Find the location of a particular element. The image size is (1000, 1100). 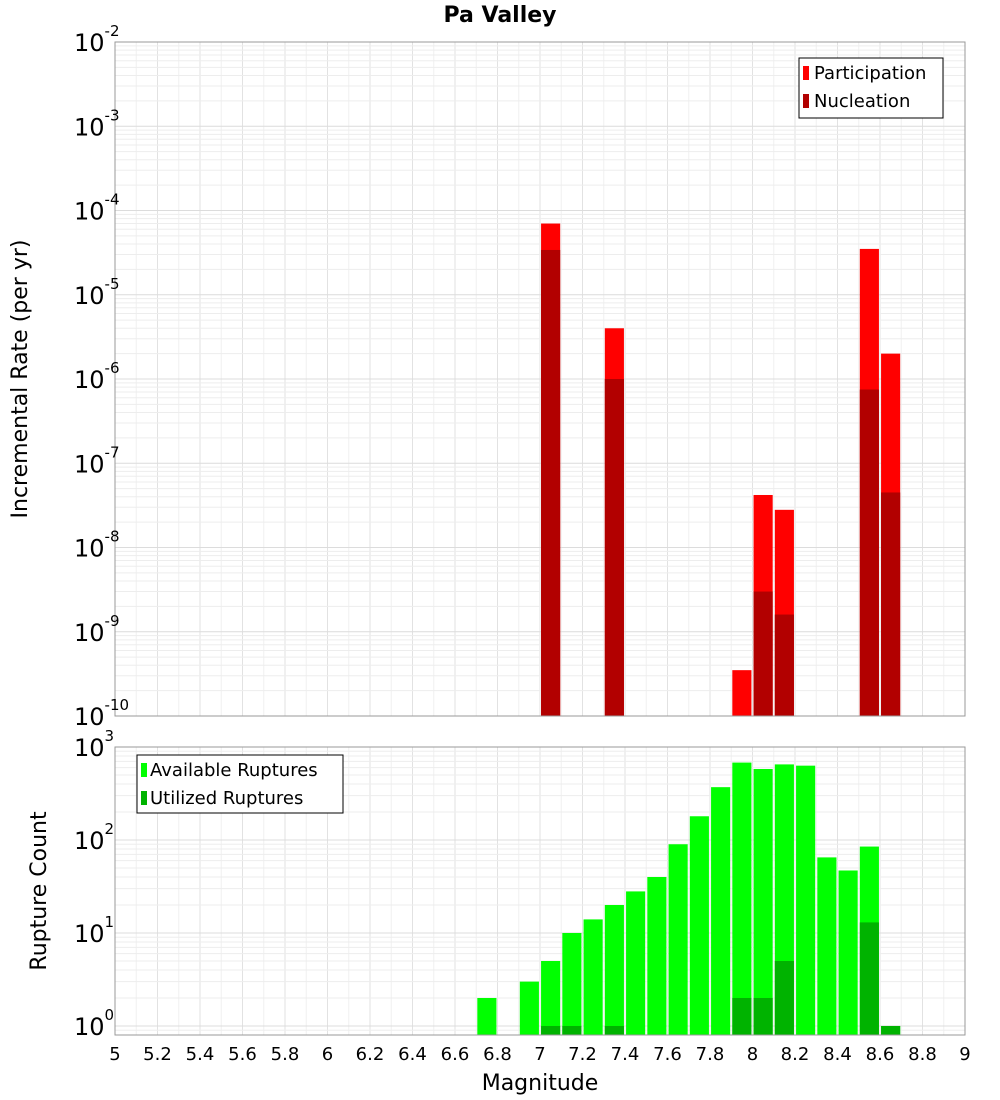

bottom-legend: Available Ruptures Utilized Ruptures is located at coordinates (240, 784).